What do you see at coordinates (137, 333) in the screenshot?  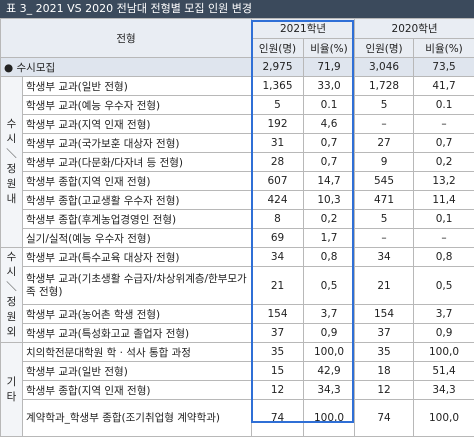 I see `row-label: 학생부 교과(특성화고교 졸업자 전형)` at bounding box center [137, 333].